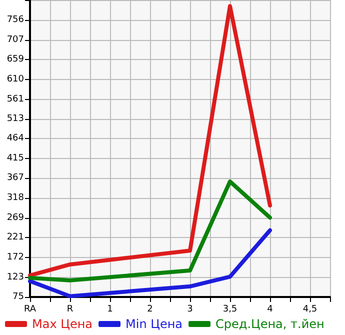 Image resolution: width=345 pixels, height=335 pixels. I want to click on y-tick-label: 269, so click(15, 218).